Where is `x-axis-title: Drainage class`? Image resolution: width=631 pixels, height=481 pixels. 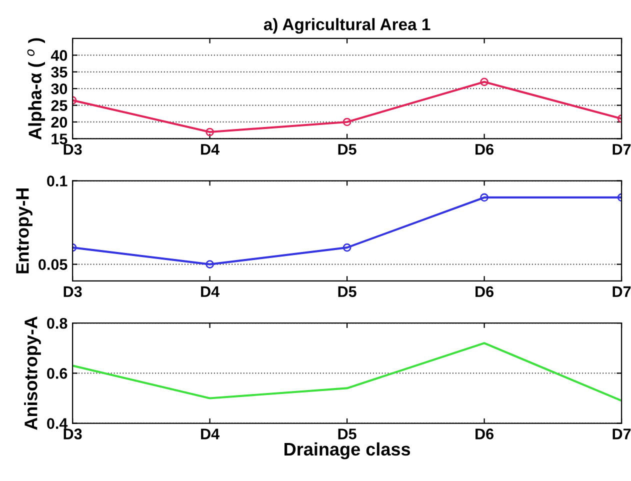
x-axis-title: Drainage class is located at coordinates (347, 451).